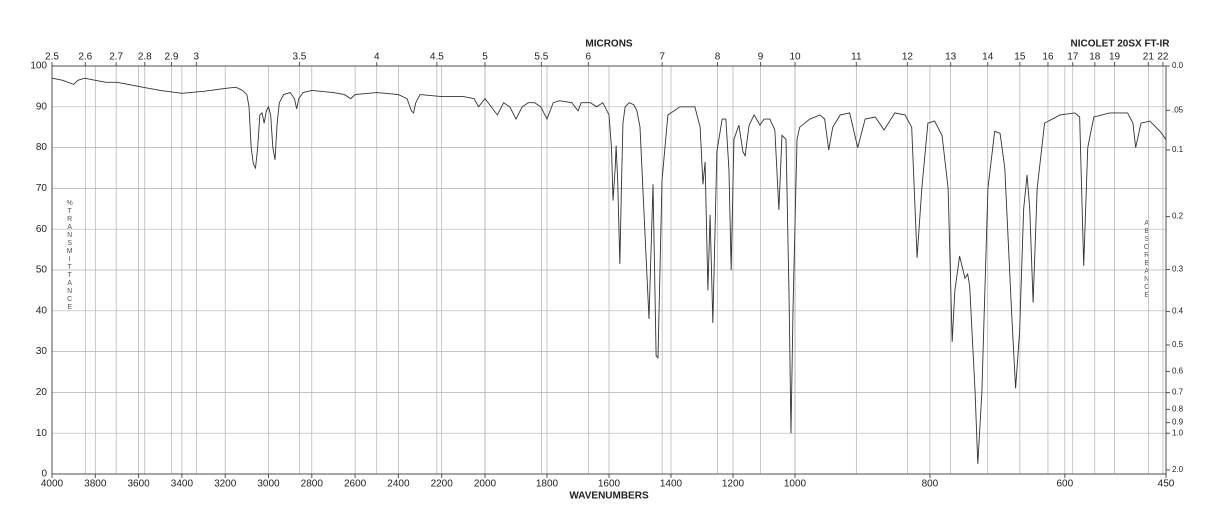 This screenshot has width=1218, height=528. Describe the element at coordinates (312, 484) in the screenshot. I see `x-tick-label: 2800` at that location.